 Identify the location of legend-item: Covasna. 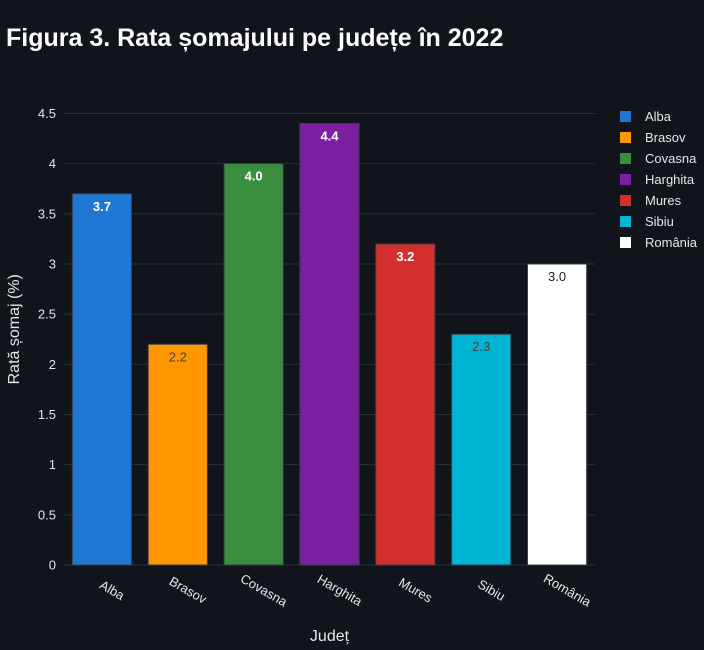
(658, 158).